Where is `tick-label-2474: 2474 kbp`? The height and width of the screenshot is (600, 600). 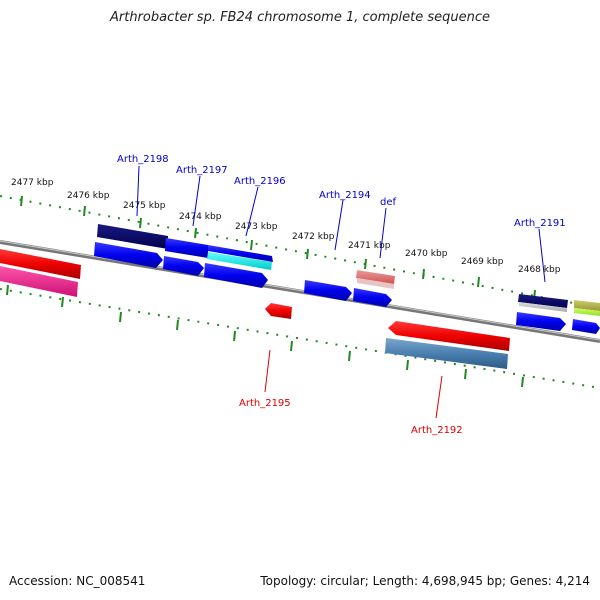 tick-label-2474: 2474 kbp is located at coordinates (200, 217).